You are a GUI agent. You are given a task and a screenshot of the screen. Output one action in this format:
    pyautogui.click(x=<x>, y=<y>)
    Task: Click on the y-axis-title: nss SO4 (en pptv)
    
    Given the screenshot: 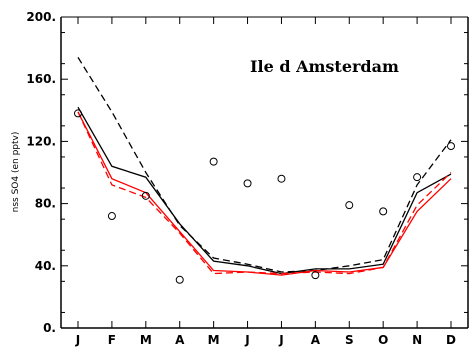 What is the action you would take?
    pyautogui.click(x=16, y=172)
    